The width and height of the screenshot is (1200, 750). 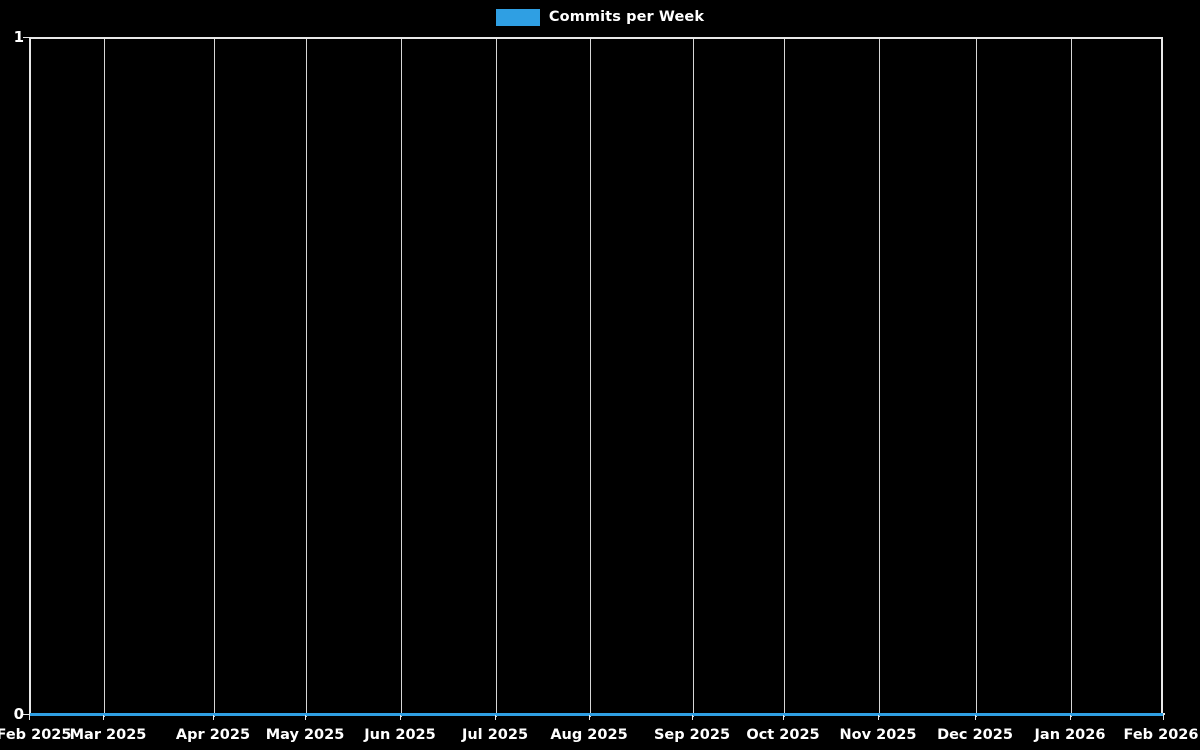 I want to click on x-tick-label: May 2025, so click(x=305, y=735).